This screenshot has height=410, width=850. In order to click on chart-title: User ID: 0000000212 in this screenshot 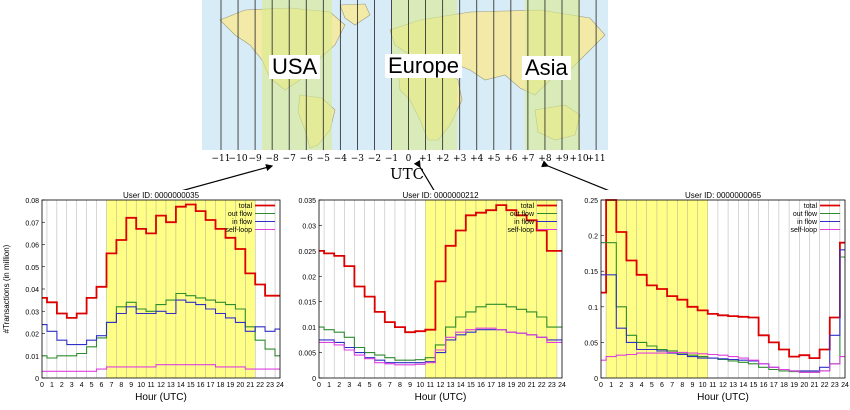, I will do `click(440, 195)`.